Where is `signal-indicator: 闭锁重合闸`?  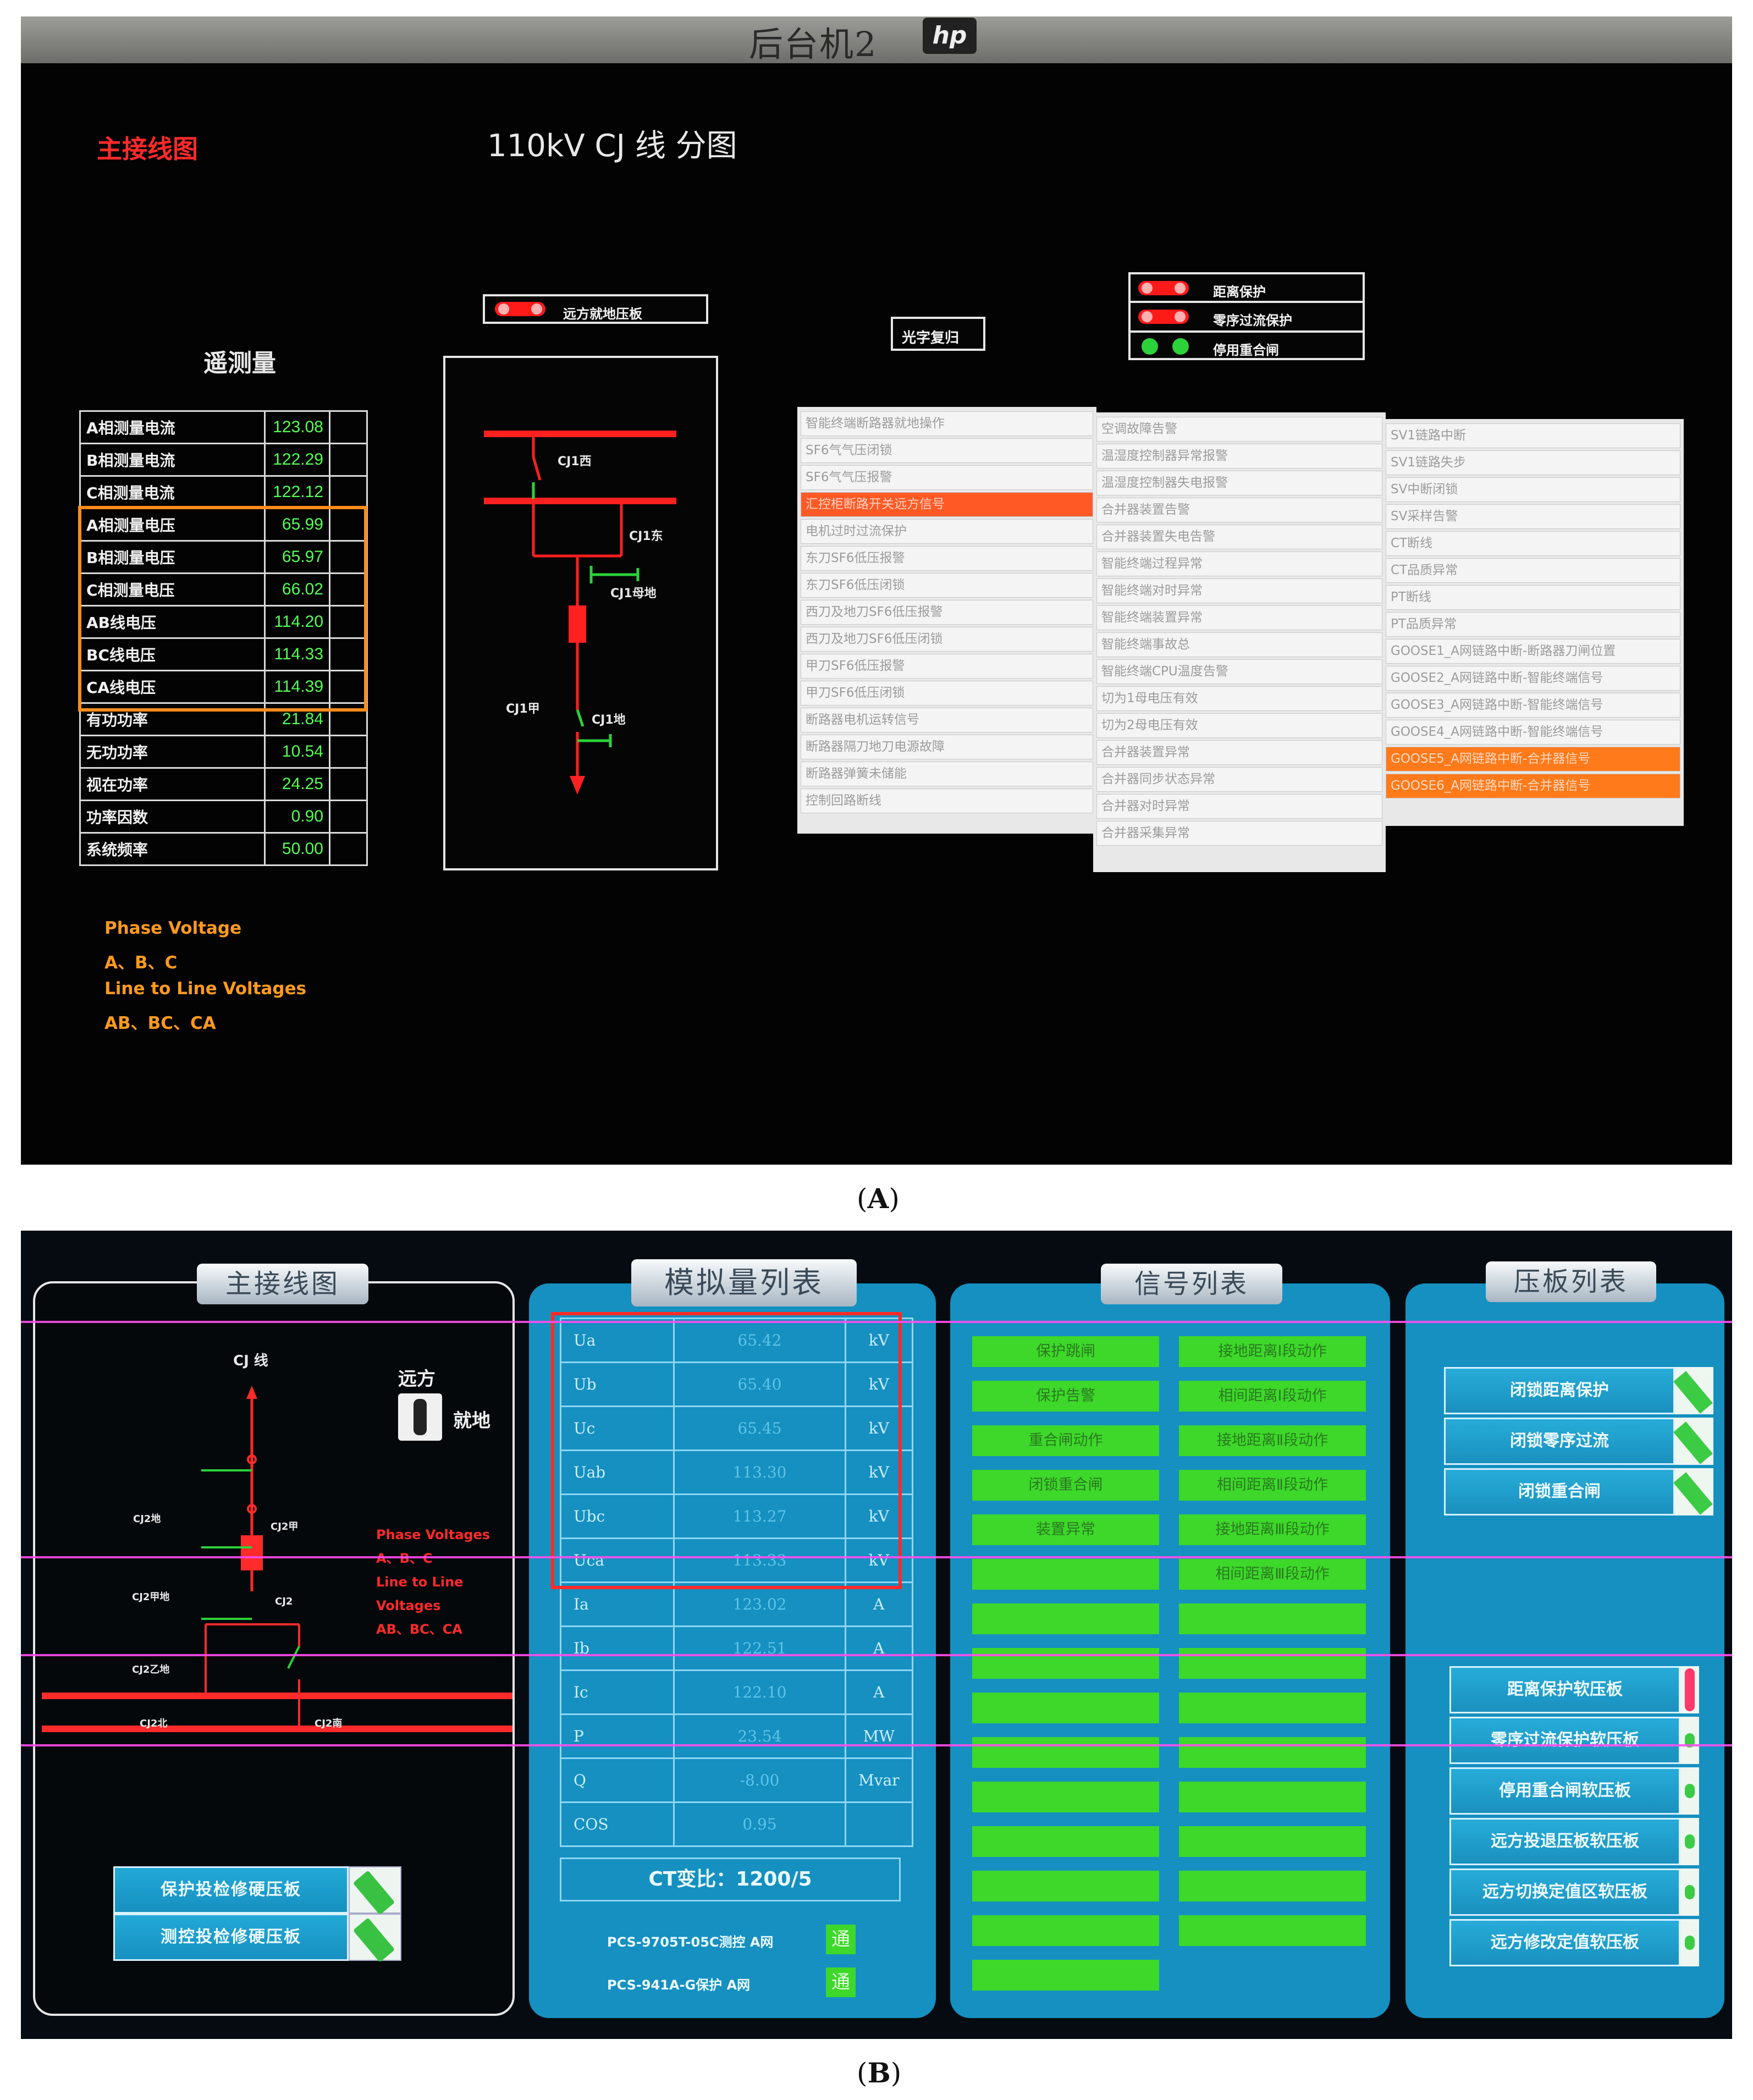 signal-indicator: 闭锁重合闸 is located at coordinates (1065, 1485).